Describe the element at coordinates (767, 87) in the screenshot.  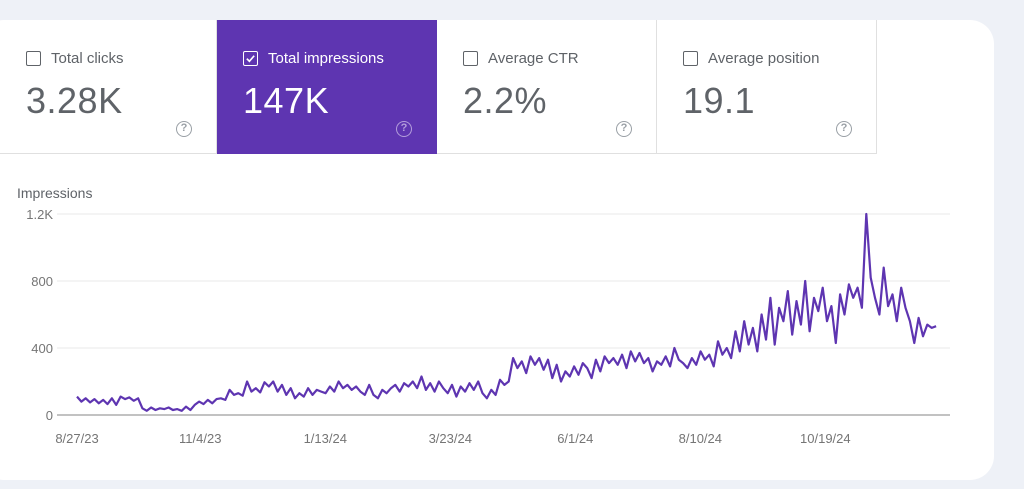
I see `metric-average-position: Average position 19.1 ?` at that location.